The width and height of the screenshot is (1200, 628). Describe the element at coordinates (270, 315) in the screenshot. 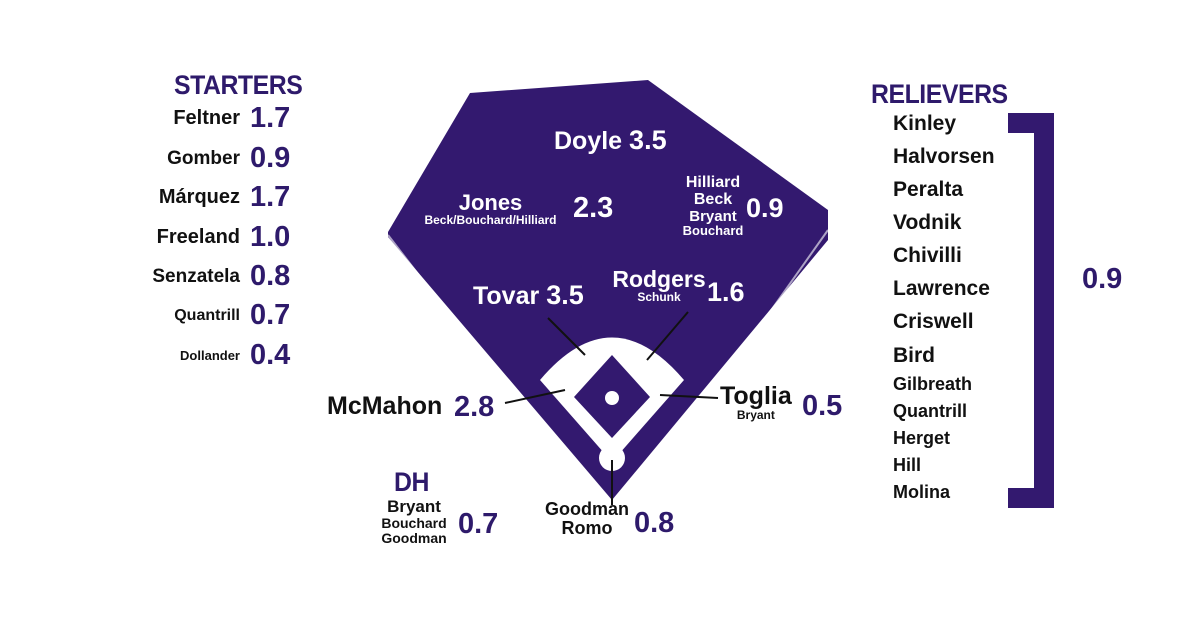

I see `starter-value: 0.7` at that location.